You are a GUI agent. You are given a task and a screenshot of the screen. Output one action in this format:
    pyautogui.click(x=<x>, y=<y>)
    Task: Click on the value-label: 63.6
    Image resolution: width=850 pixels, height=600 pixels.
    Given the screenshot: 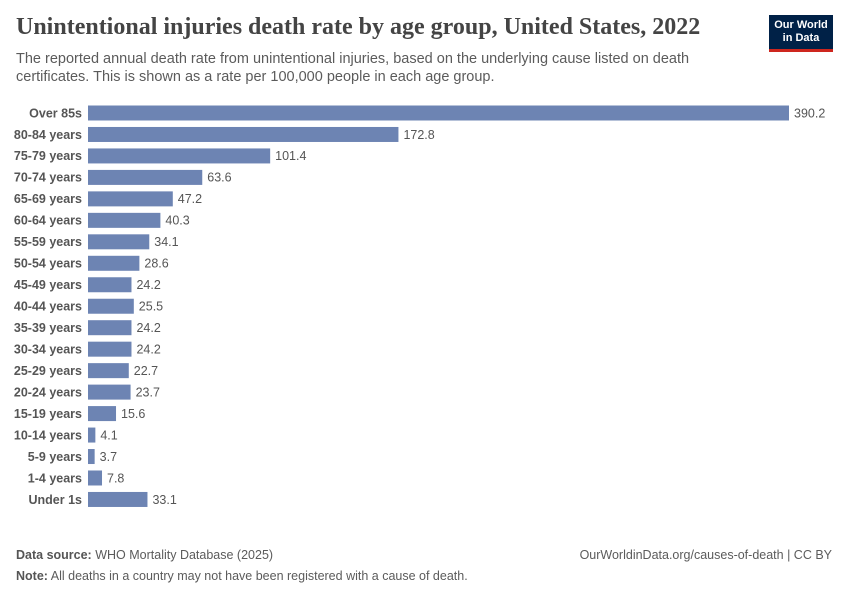 What is the action you would take?
    pyautogui.click(x=219, y=178)
    